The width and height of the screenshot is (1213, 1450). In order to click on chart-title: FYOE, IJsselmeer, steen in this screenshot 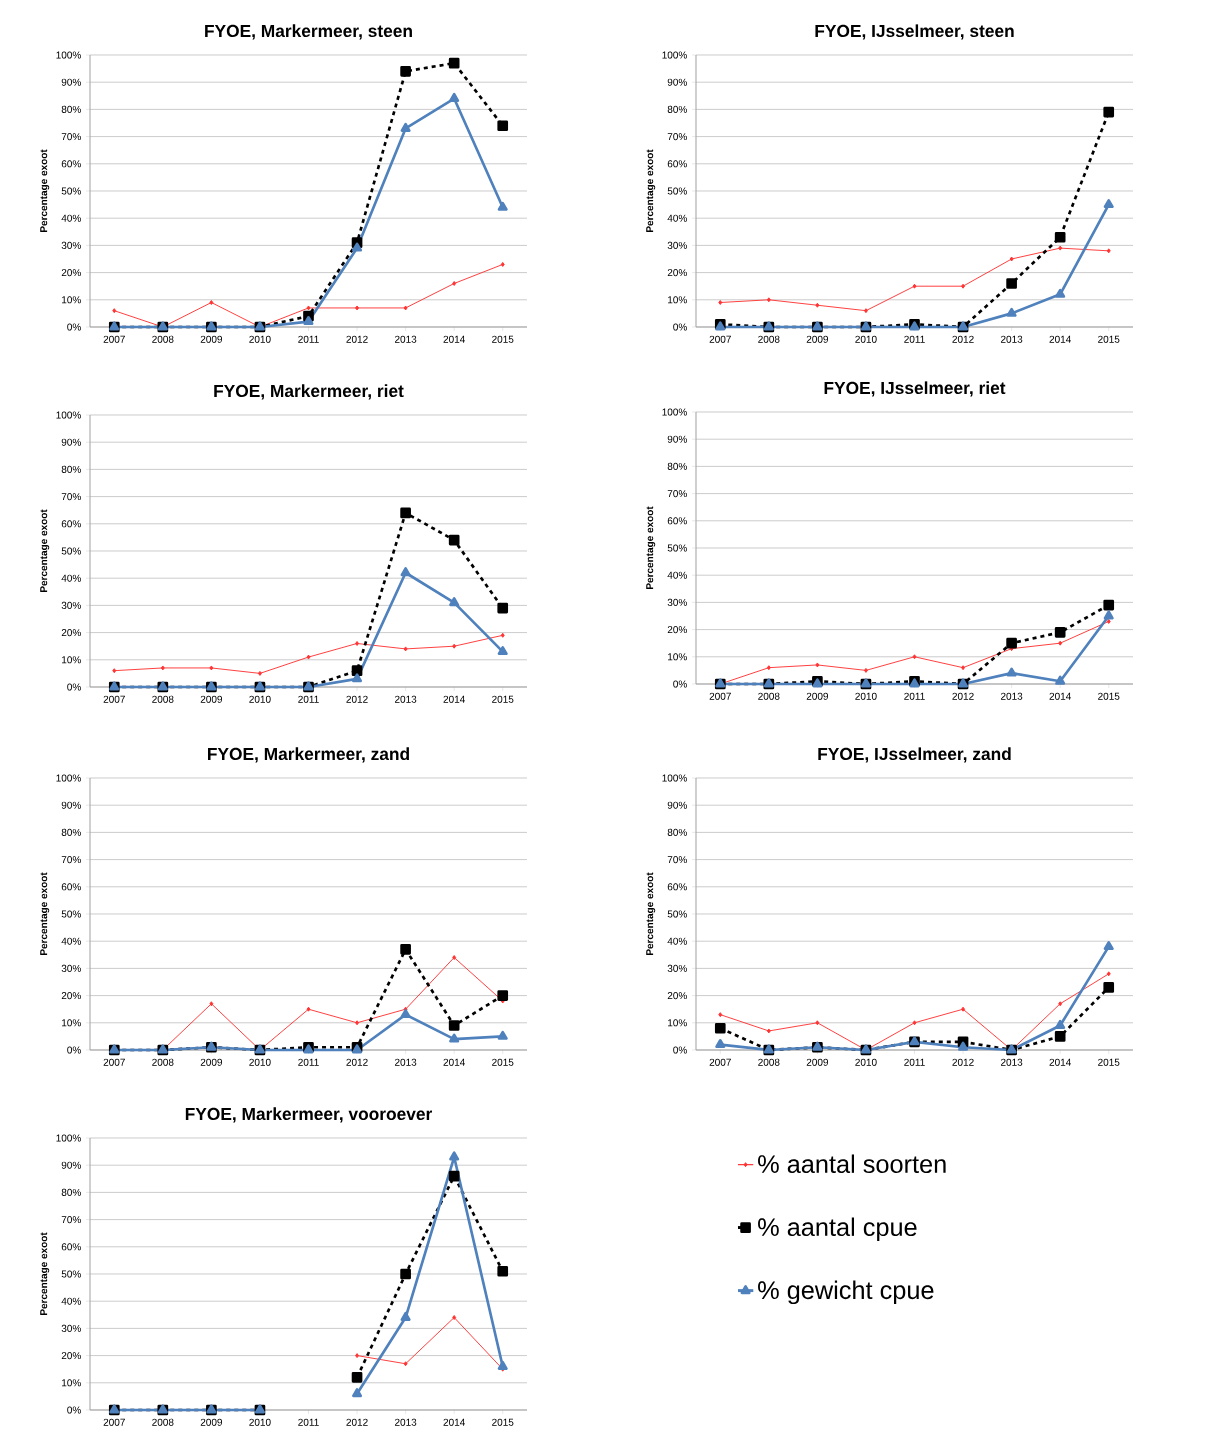, I will do `click(914, 32)`.